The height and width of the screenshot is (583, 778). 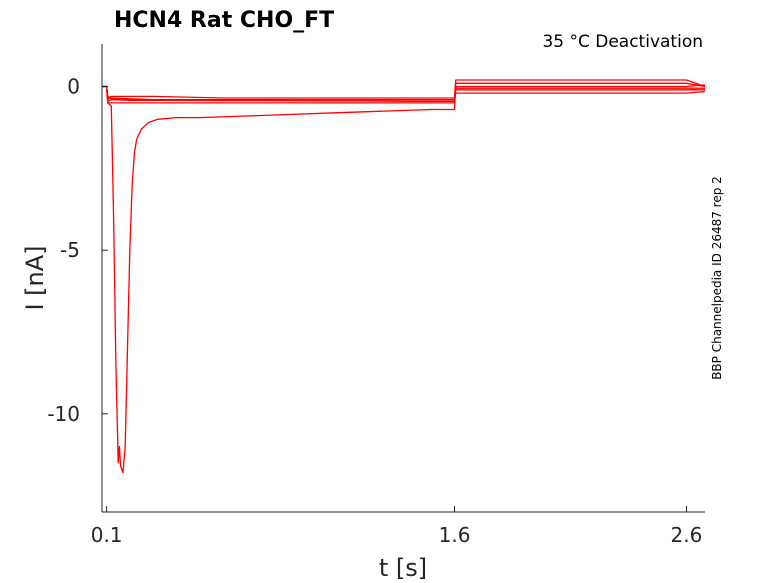 I want to click on chart-title: HCN4 Rat CHO_FT, so click(x=224, y=20).